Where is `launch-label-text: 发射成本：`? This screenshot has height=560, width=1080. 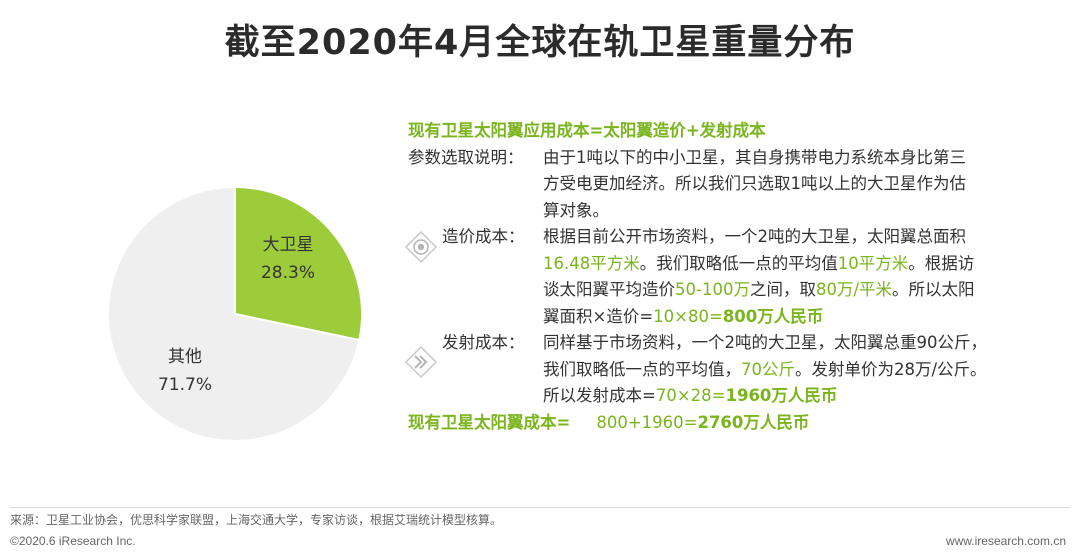
launch-label-text: 发射成本： is located at coordinates (483, 342).